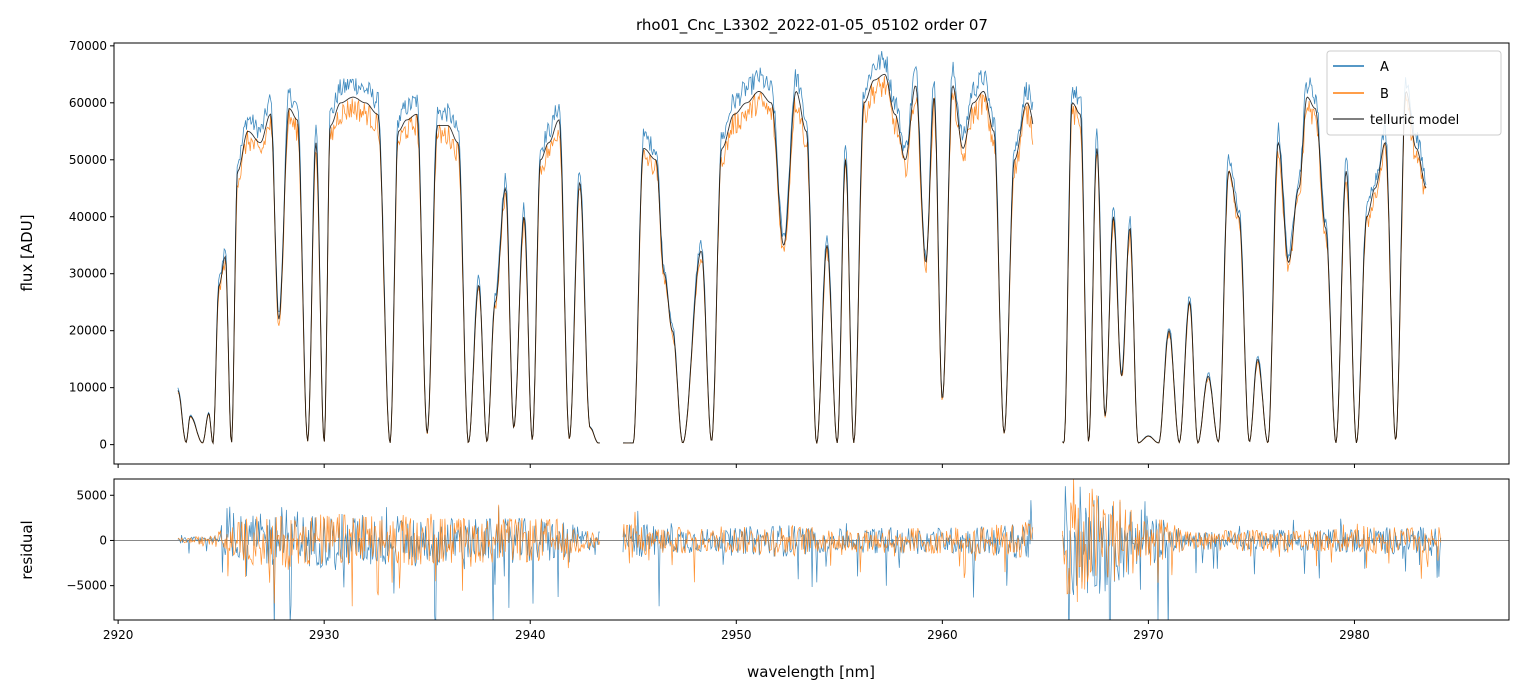 The image size is (1523, 700). Describe the element at coordinates (91, 495) in the screenshot. I see `residual-y-tick-label: 5000` at that location.